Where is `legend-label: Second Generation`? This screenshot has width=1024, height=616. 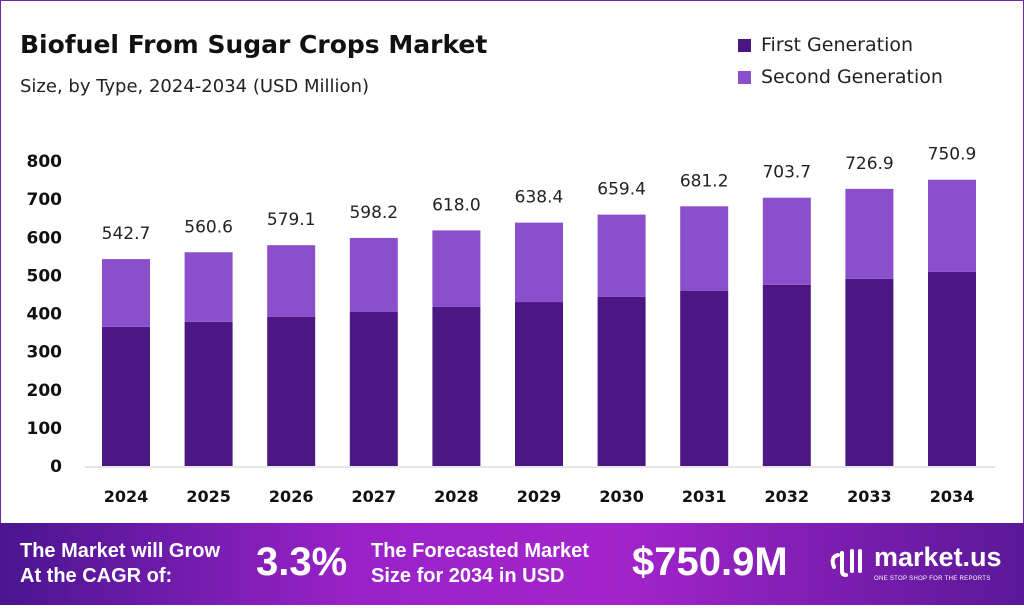 legend-label: Second Generation is located at coordinates (852, 77).